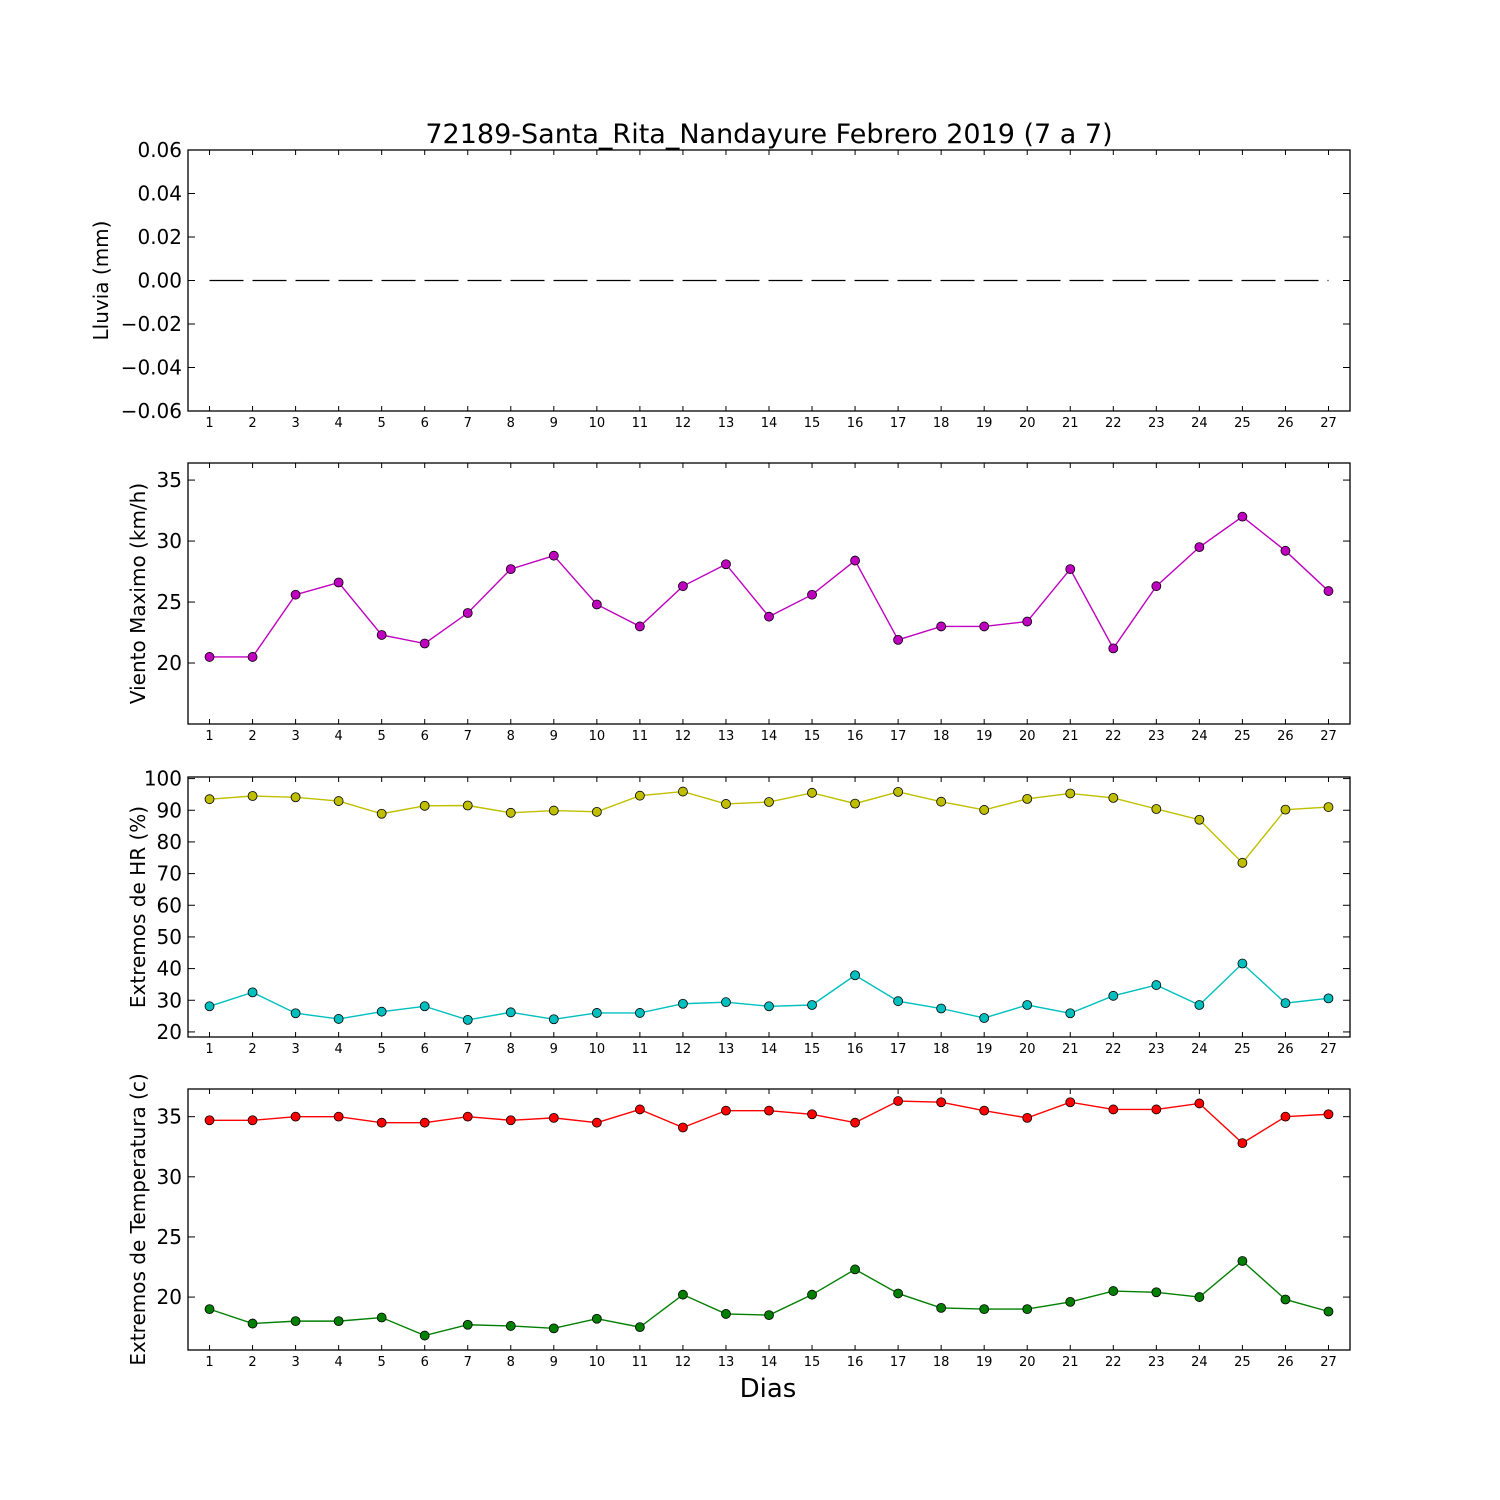 This screenshot has width=1500, height=1500. Describe the element at coordinates (159, 237) in the screenshot. I see `y-tick-label: 0.02` at that location.